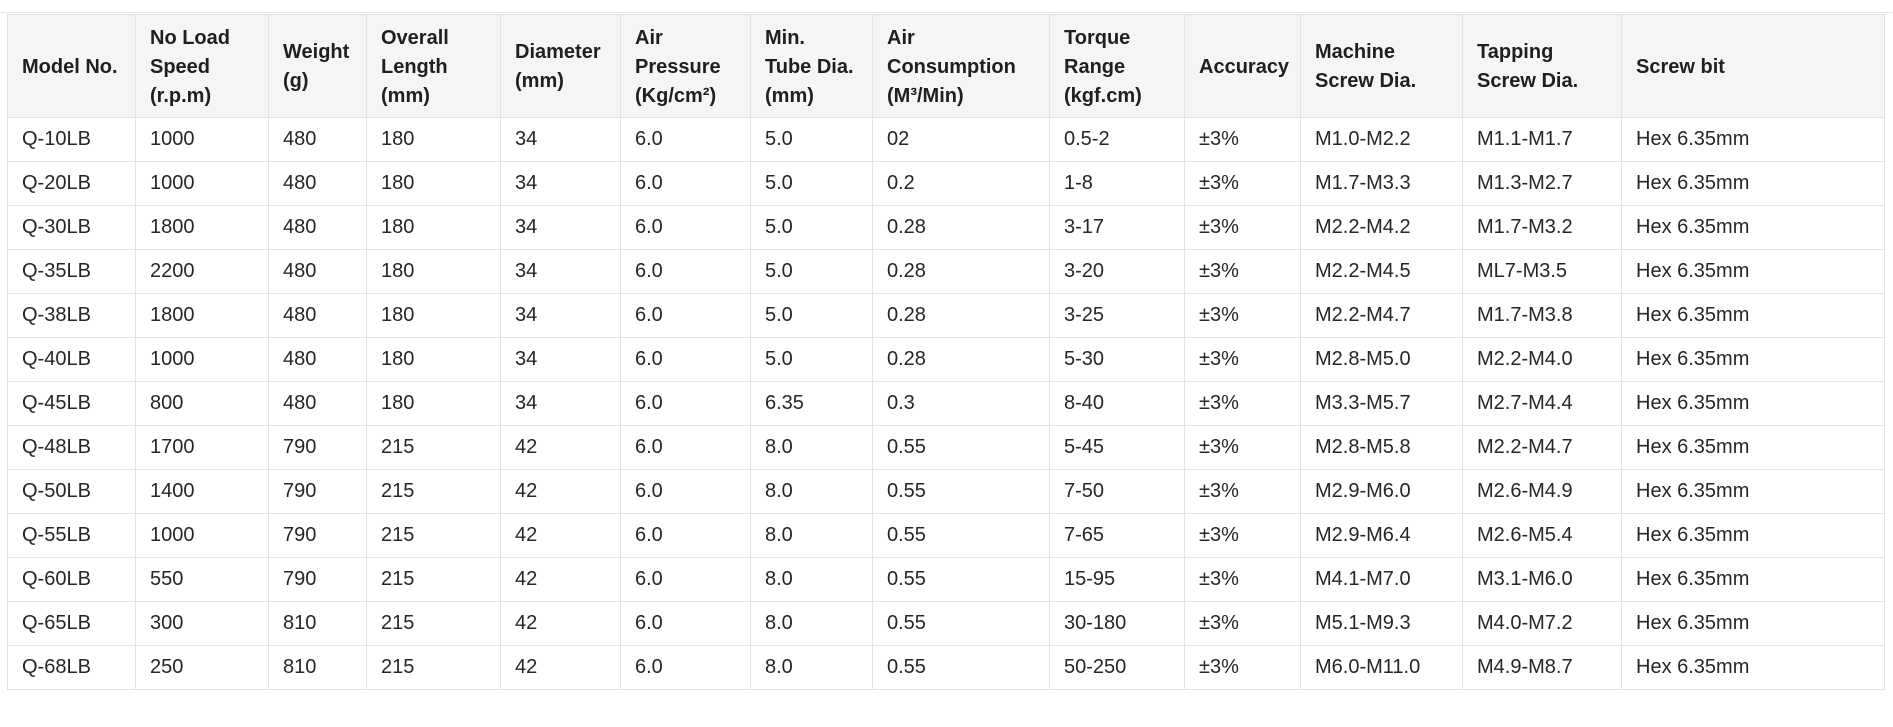 The height and width of the screenshot is (727, 1893). I want to click on table-cell: Q-20LB, so click(71, 183).